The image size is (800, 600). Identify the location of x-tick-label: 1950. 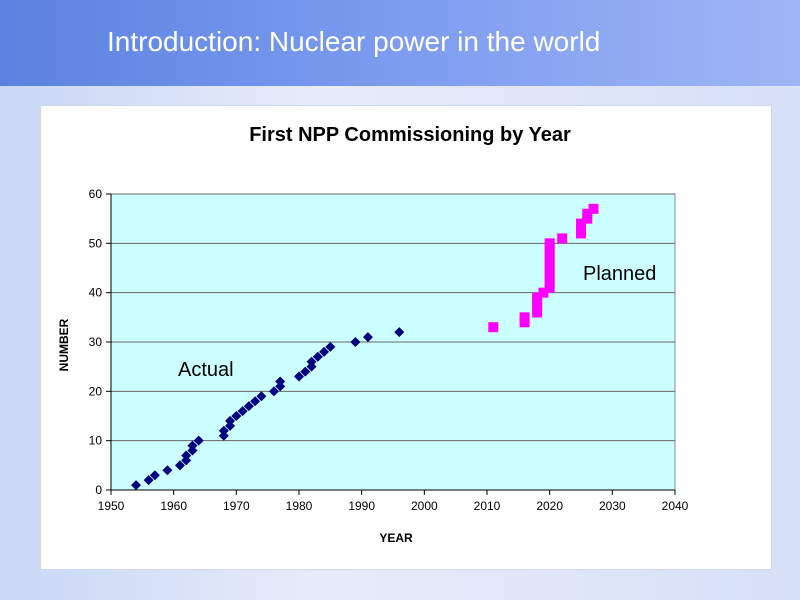
(111, 506).